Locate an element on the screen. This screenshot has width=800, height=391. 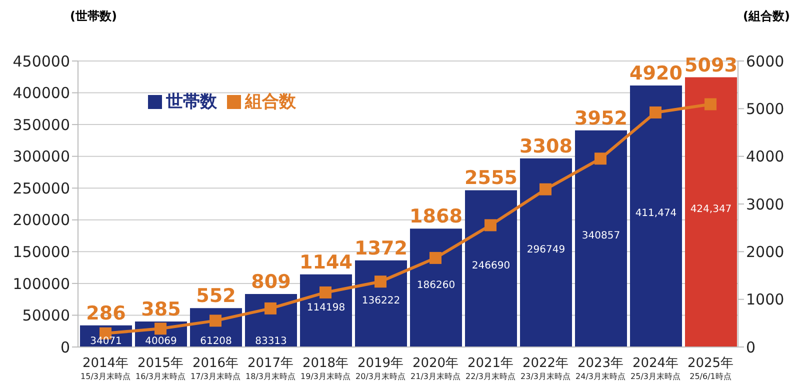
x-tick-label: 2018年 19/3月末時点 is located at coordinates (325, 368).